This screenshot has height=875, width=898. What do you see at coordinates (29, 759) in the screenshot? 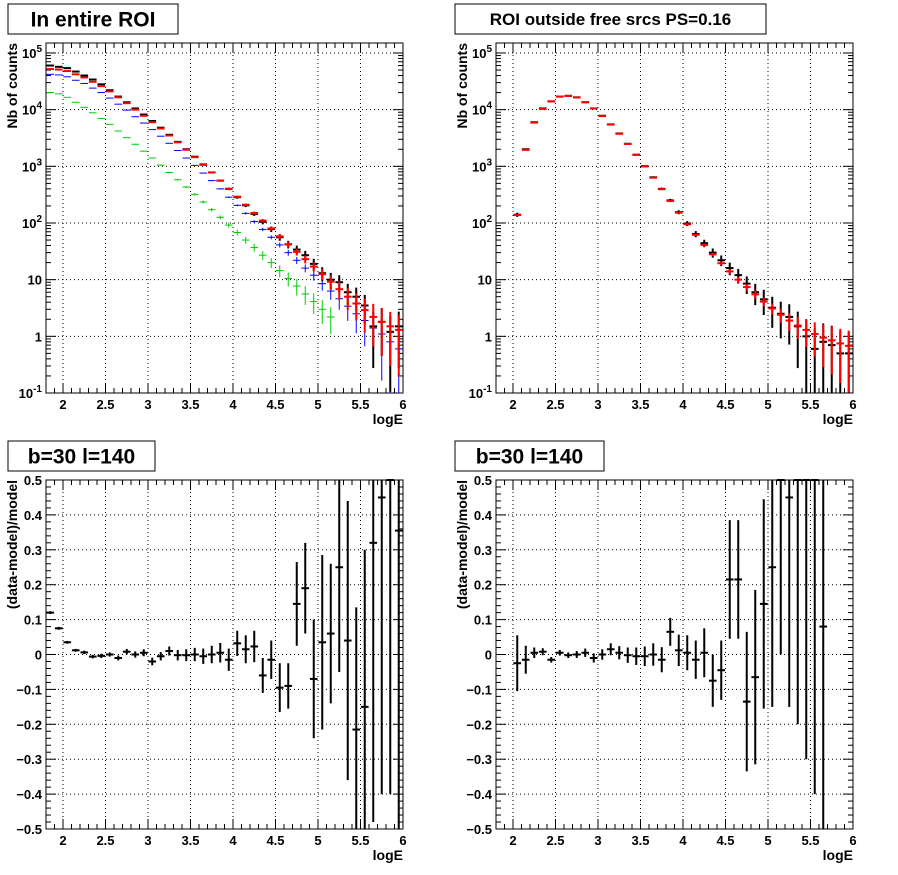
I see `y-tick-label: −0.3` at bounding box center [29, 759].